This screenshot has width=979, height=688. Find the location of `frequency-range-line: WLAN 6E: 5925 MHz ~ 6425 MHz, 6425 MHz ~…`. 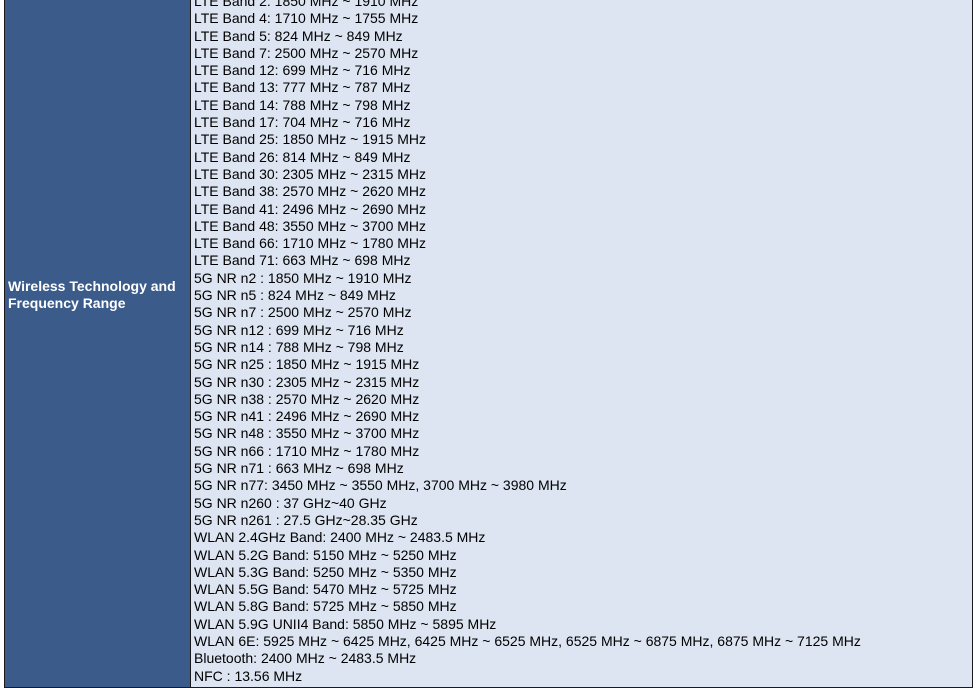

frequency-range-line: WLAN 6E: 5925 MHz ~ 6425 MHz, 6425 MHz ~… is located at coordinates (527, 640).